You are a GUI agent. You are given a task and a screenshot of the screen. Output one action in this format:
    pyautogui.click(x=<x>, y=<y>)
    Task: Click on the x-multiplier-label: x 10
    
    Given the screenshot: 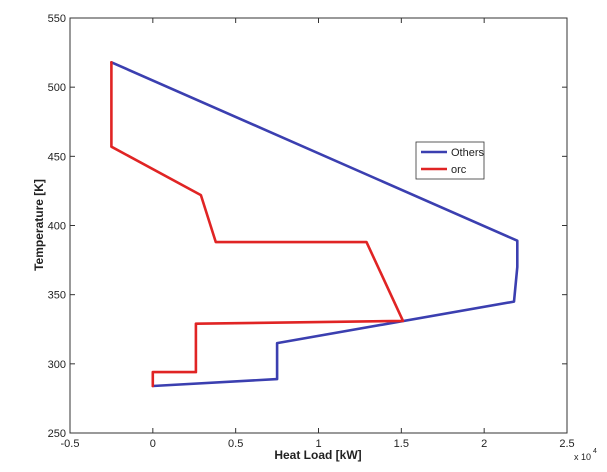 What is the action you would take?
    pyautogui.click(x=582, y=457)
    